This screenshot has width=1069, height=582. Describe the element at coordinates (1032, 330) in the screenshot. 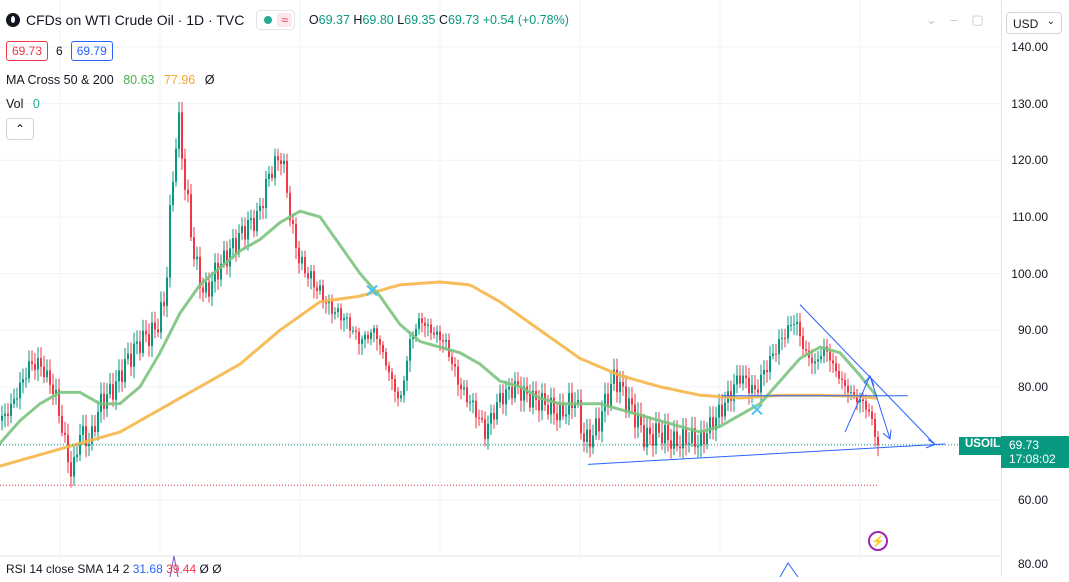

I see `price-axis-label: 90.00` at that location.